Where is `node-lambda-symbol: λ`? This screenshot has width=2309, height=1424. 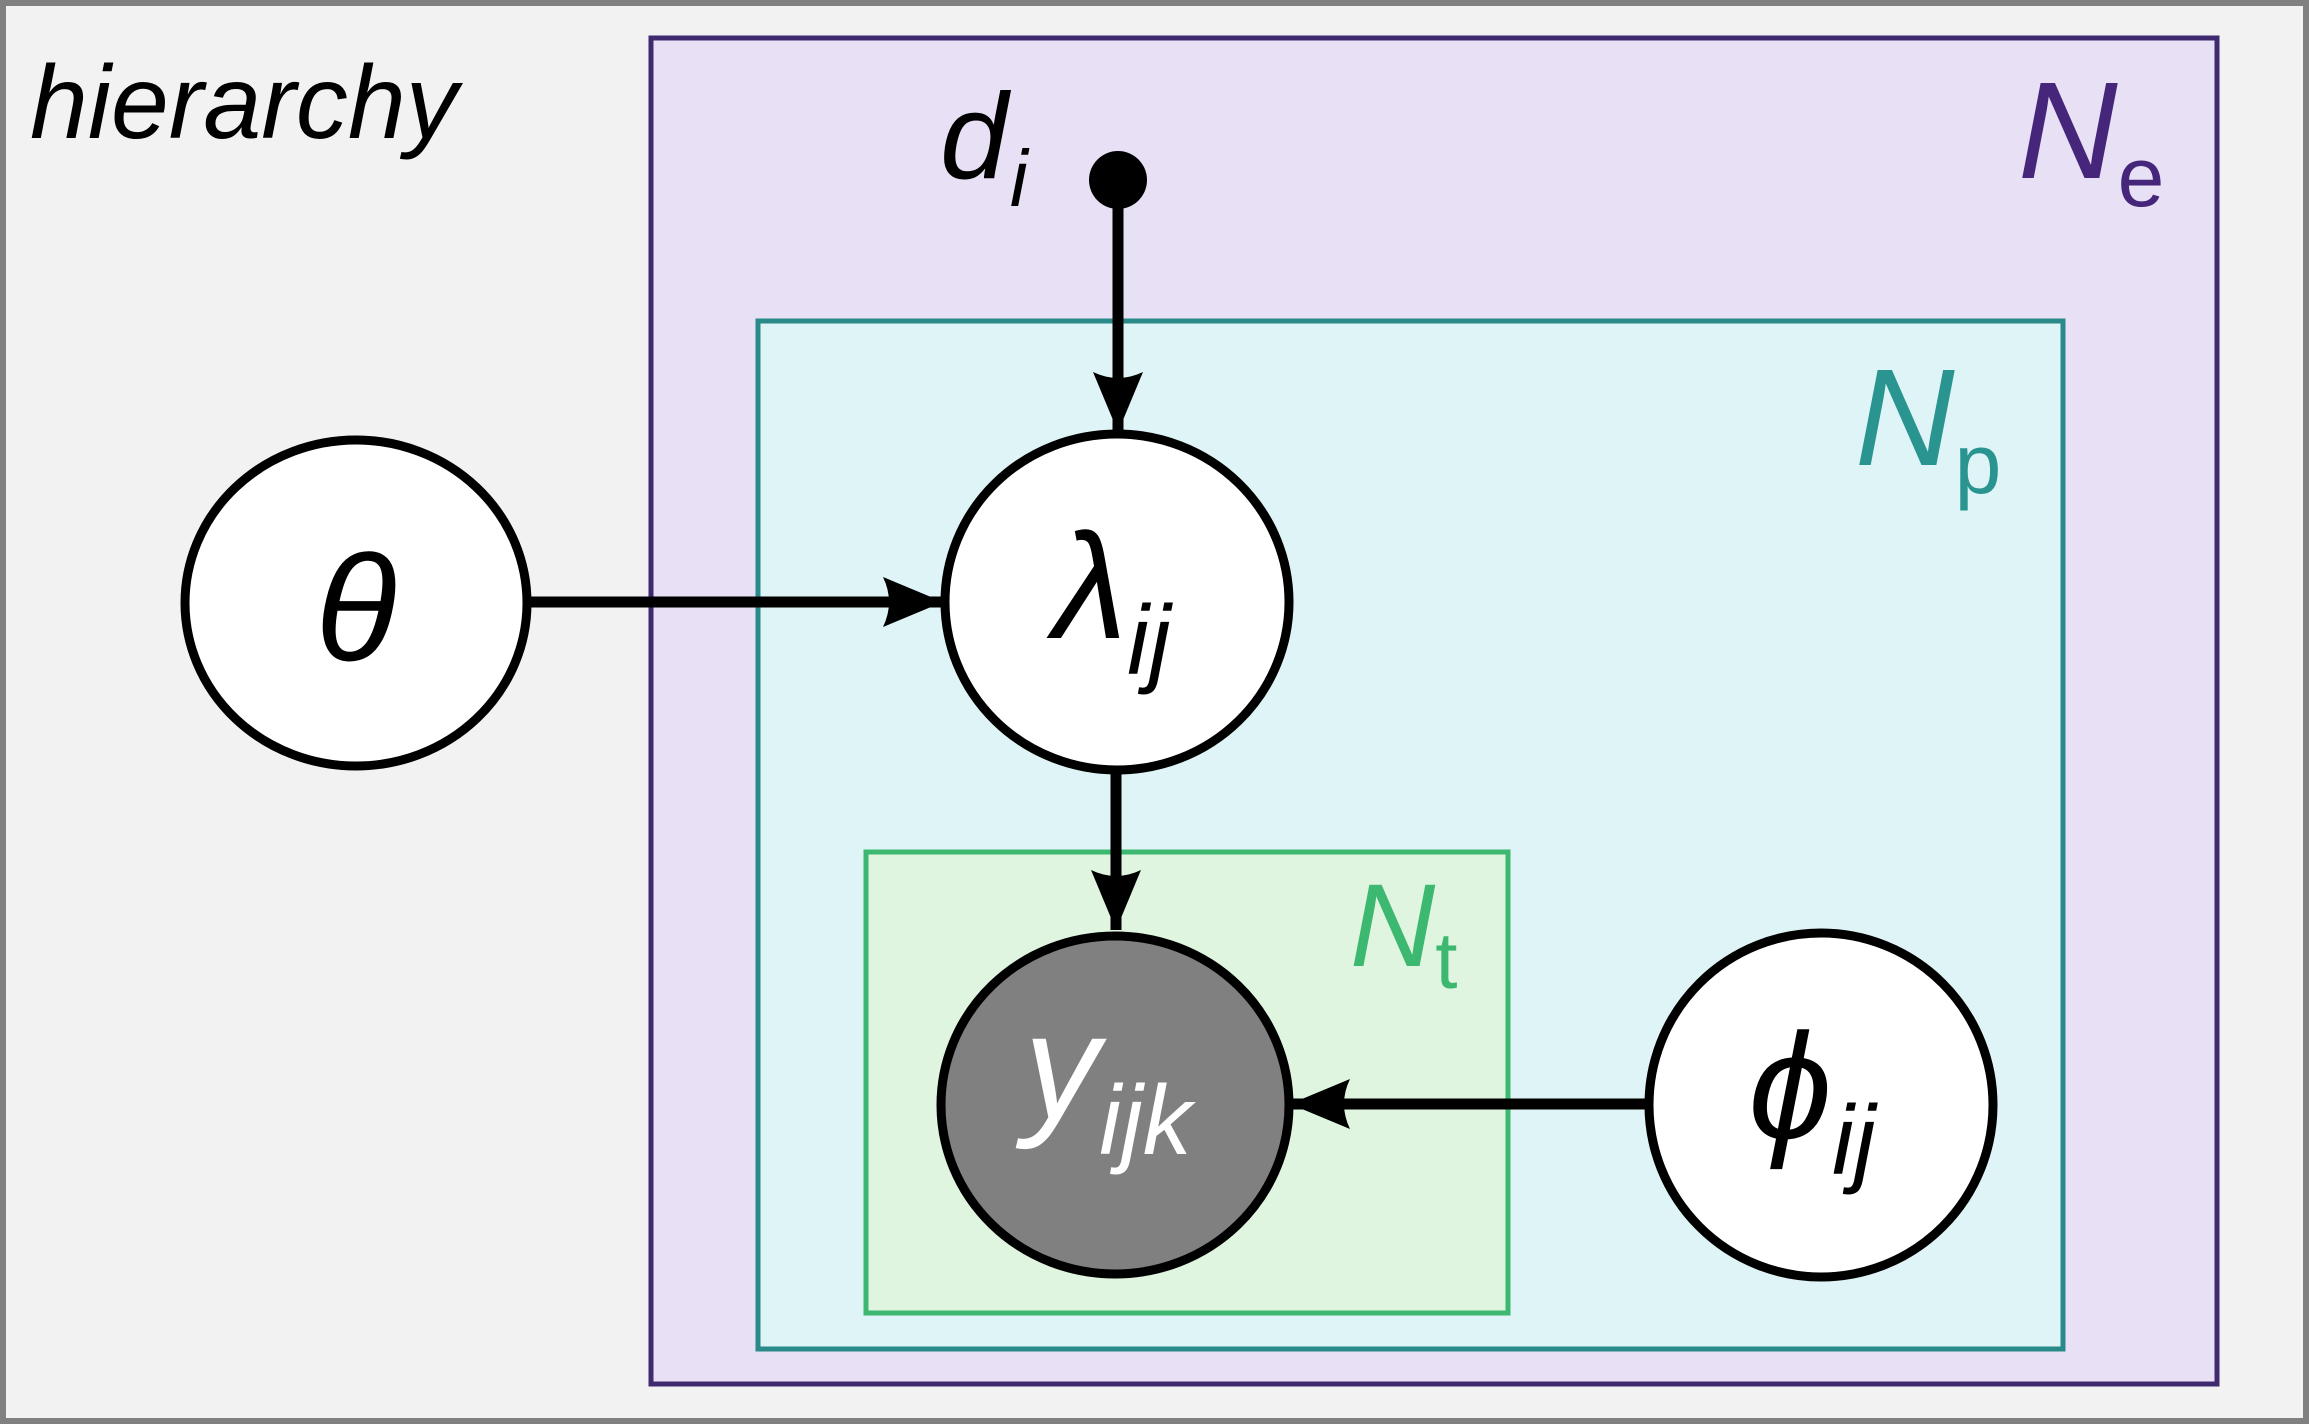 node-lambda-symbol: λ is located at coordinates (1086, 586).